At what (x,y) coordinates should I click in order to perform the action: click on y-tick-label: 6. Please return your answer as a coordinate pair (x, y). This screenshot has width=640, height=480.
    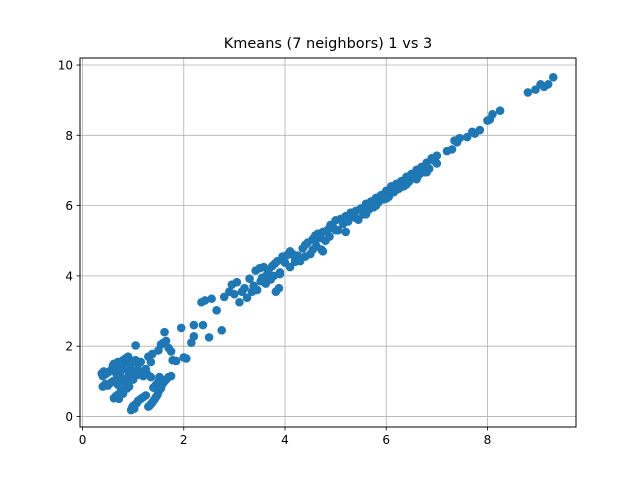
    Looking at the image, I should click on (69, 206).